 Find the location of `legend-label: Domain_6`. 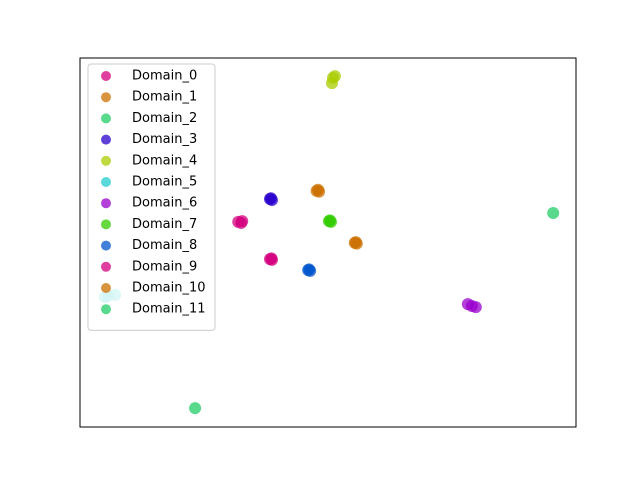

legend-label: Domain_6 is located at coordinates (164, 203).